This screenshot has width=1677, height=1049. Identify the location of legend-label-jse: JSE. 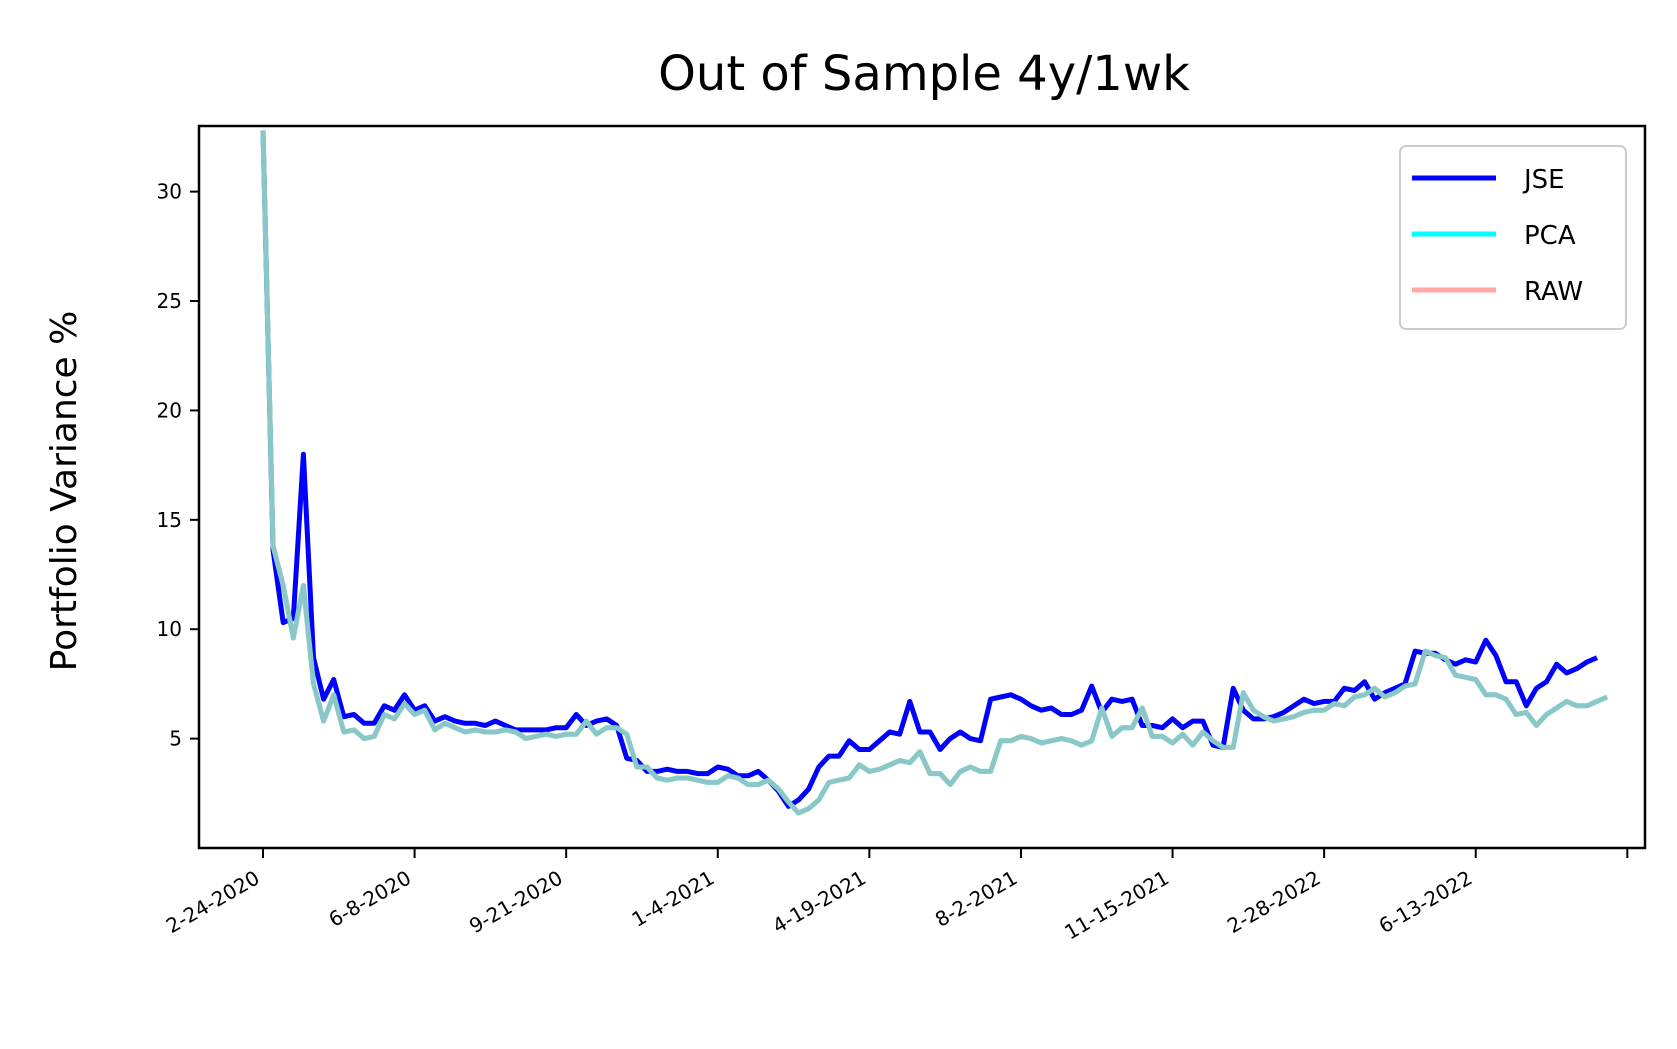
(1543, 180).